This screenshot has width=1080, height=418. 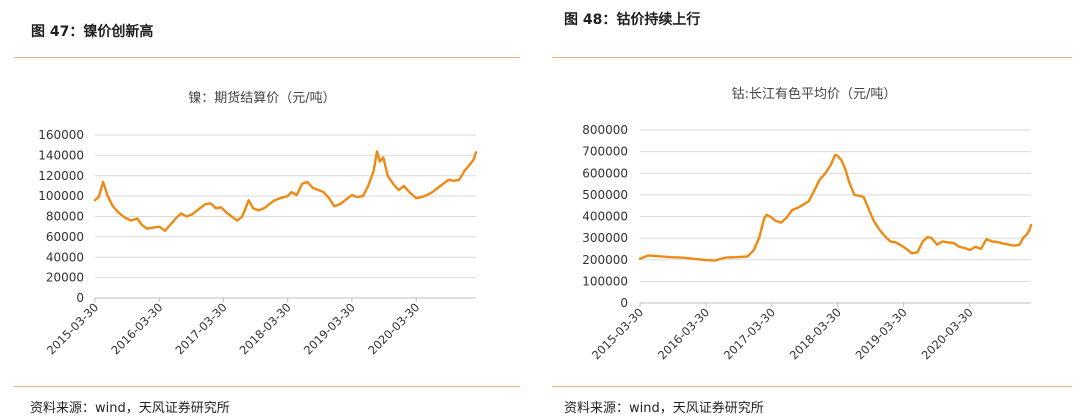 What do you see at coordinates (61, 135) in the screenshot?
I see `y-tick-label: 160000` at bounding box center [61, 135].